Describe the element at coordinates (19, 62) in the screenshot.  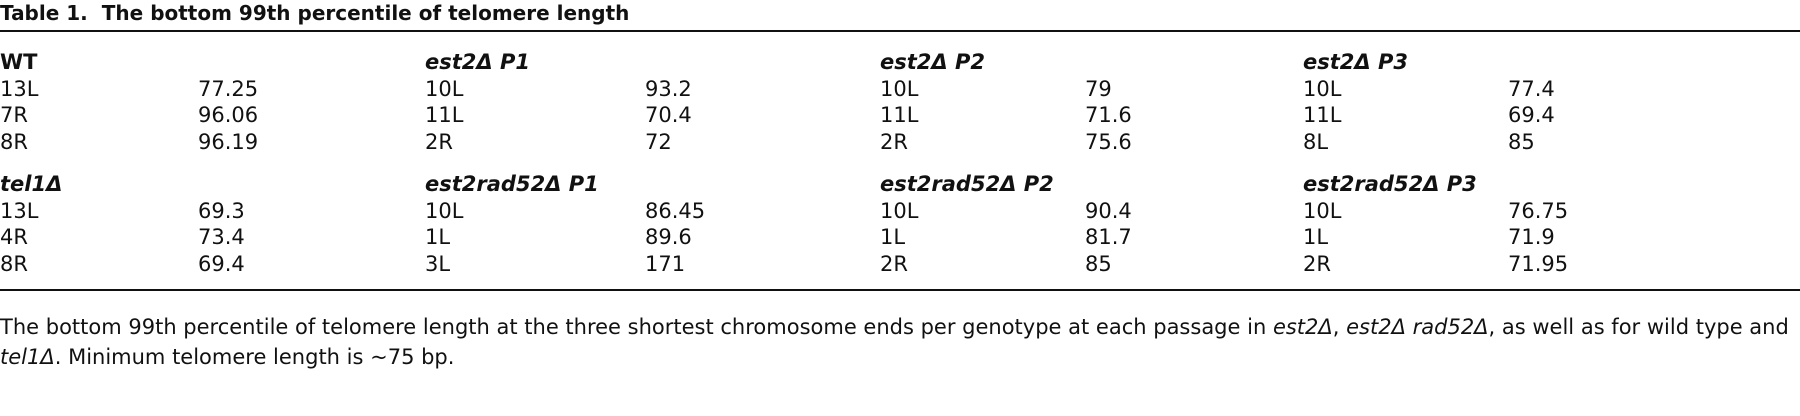
I see `group-header: WT` at that location.